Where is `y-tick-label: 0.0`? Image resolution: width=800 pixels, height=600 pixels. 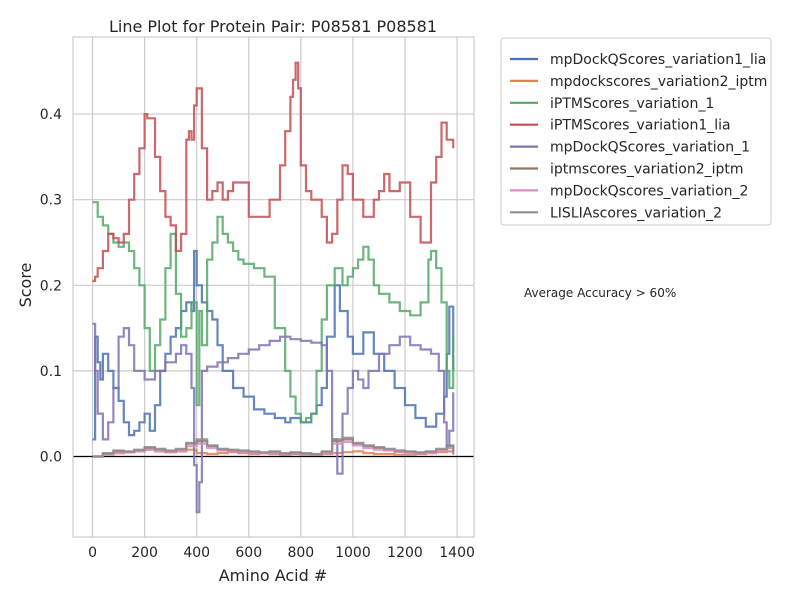 y-tick-label: 0.0 is located at coordinates (51, 458).